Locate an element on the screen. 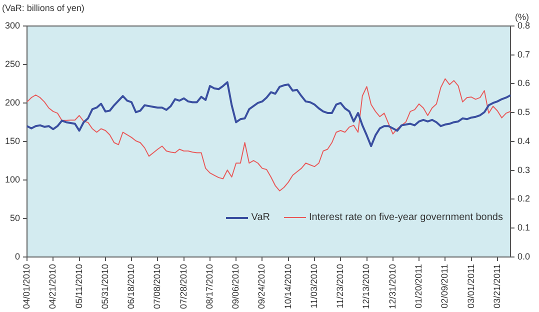 The height and width of the screenshot is (312, 539). y2-tick-label: 0.4 is located at coordinates (523, 141).